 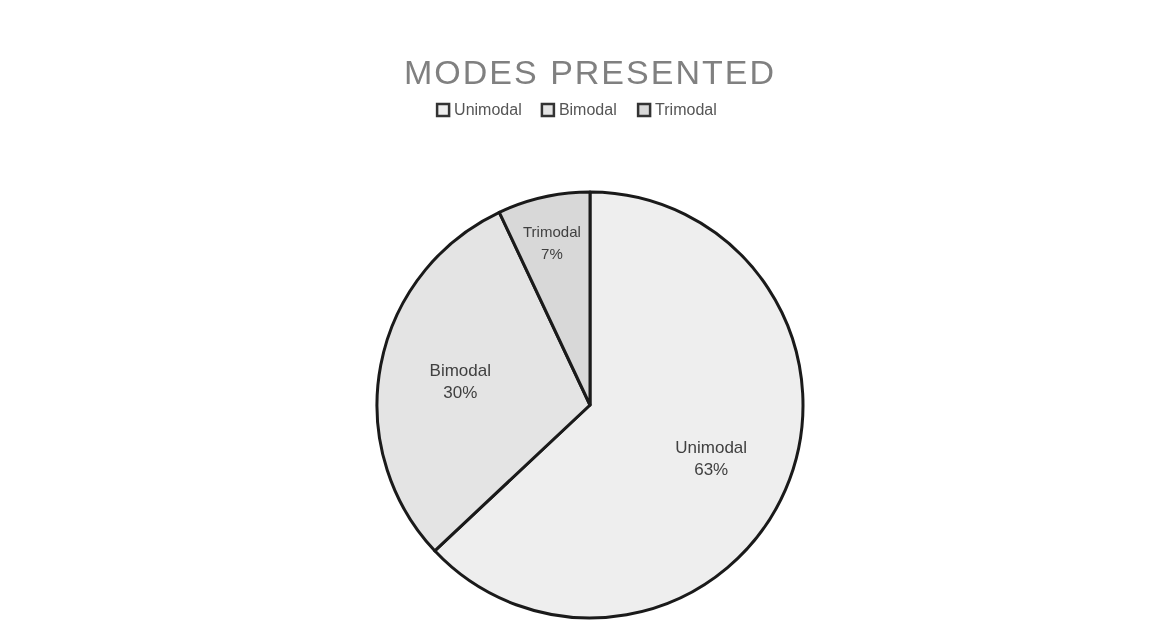 What do you see at coordinates (711, 448) in the screenshot?
I see `slice-label: Unimodal` at bounding box center [711, 448].